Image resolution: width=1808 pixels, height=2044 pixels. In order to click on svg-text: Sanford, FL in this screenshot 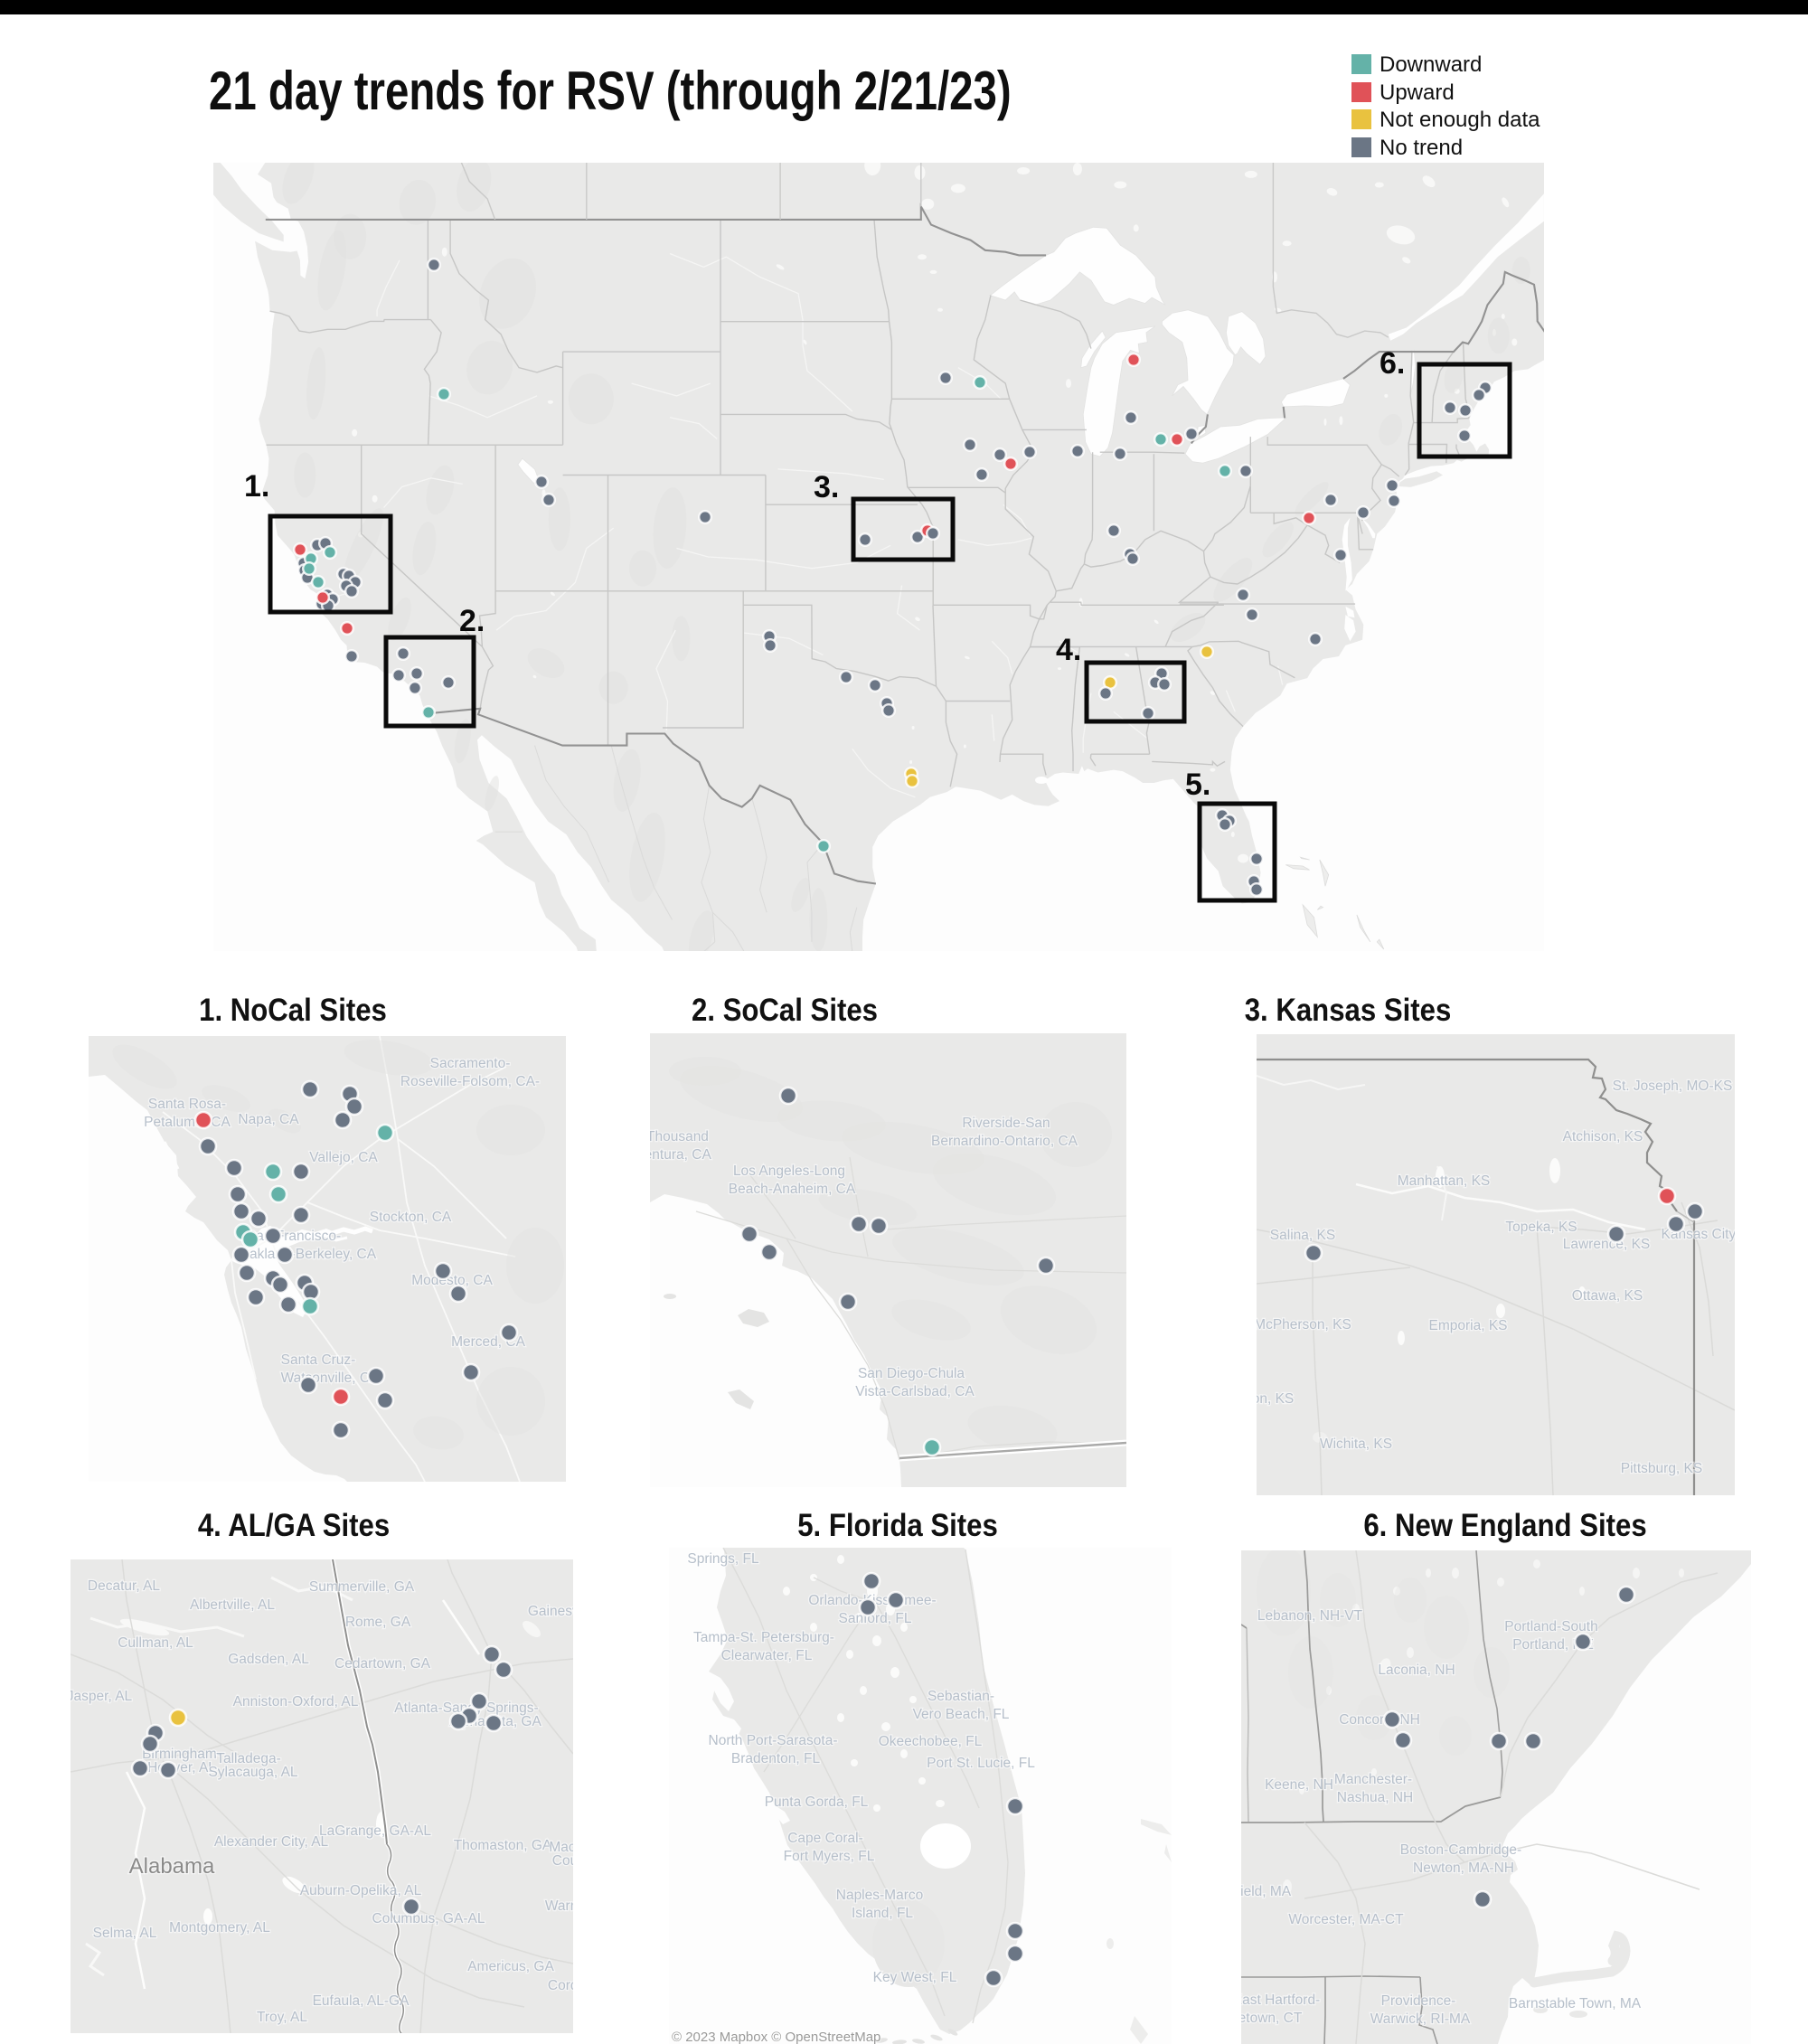, I will do `click(875, 1619)`.